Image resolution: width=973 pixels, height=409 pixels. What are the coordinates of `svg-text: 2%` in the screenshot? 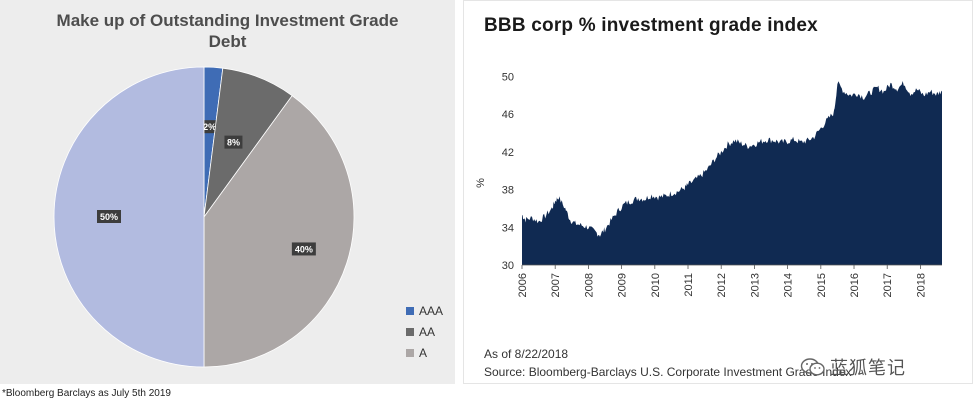 It's located at (209, 127).